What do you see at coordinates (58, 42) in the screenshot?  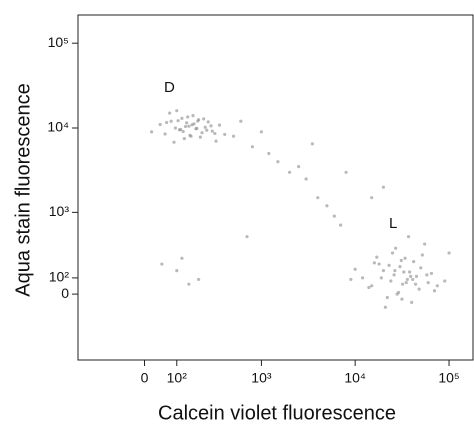 I see `y-tick-label: 10⁵` at bounding box center [58, 42].